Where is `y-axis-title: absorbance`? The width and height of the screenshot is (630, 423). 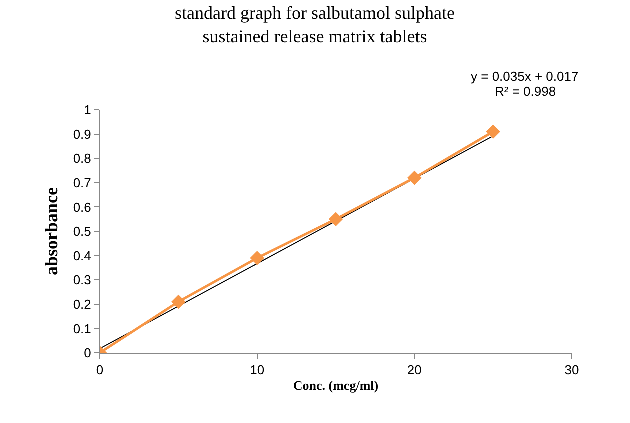
y-axis-title: absorbance is located at coordinates (52, 231).